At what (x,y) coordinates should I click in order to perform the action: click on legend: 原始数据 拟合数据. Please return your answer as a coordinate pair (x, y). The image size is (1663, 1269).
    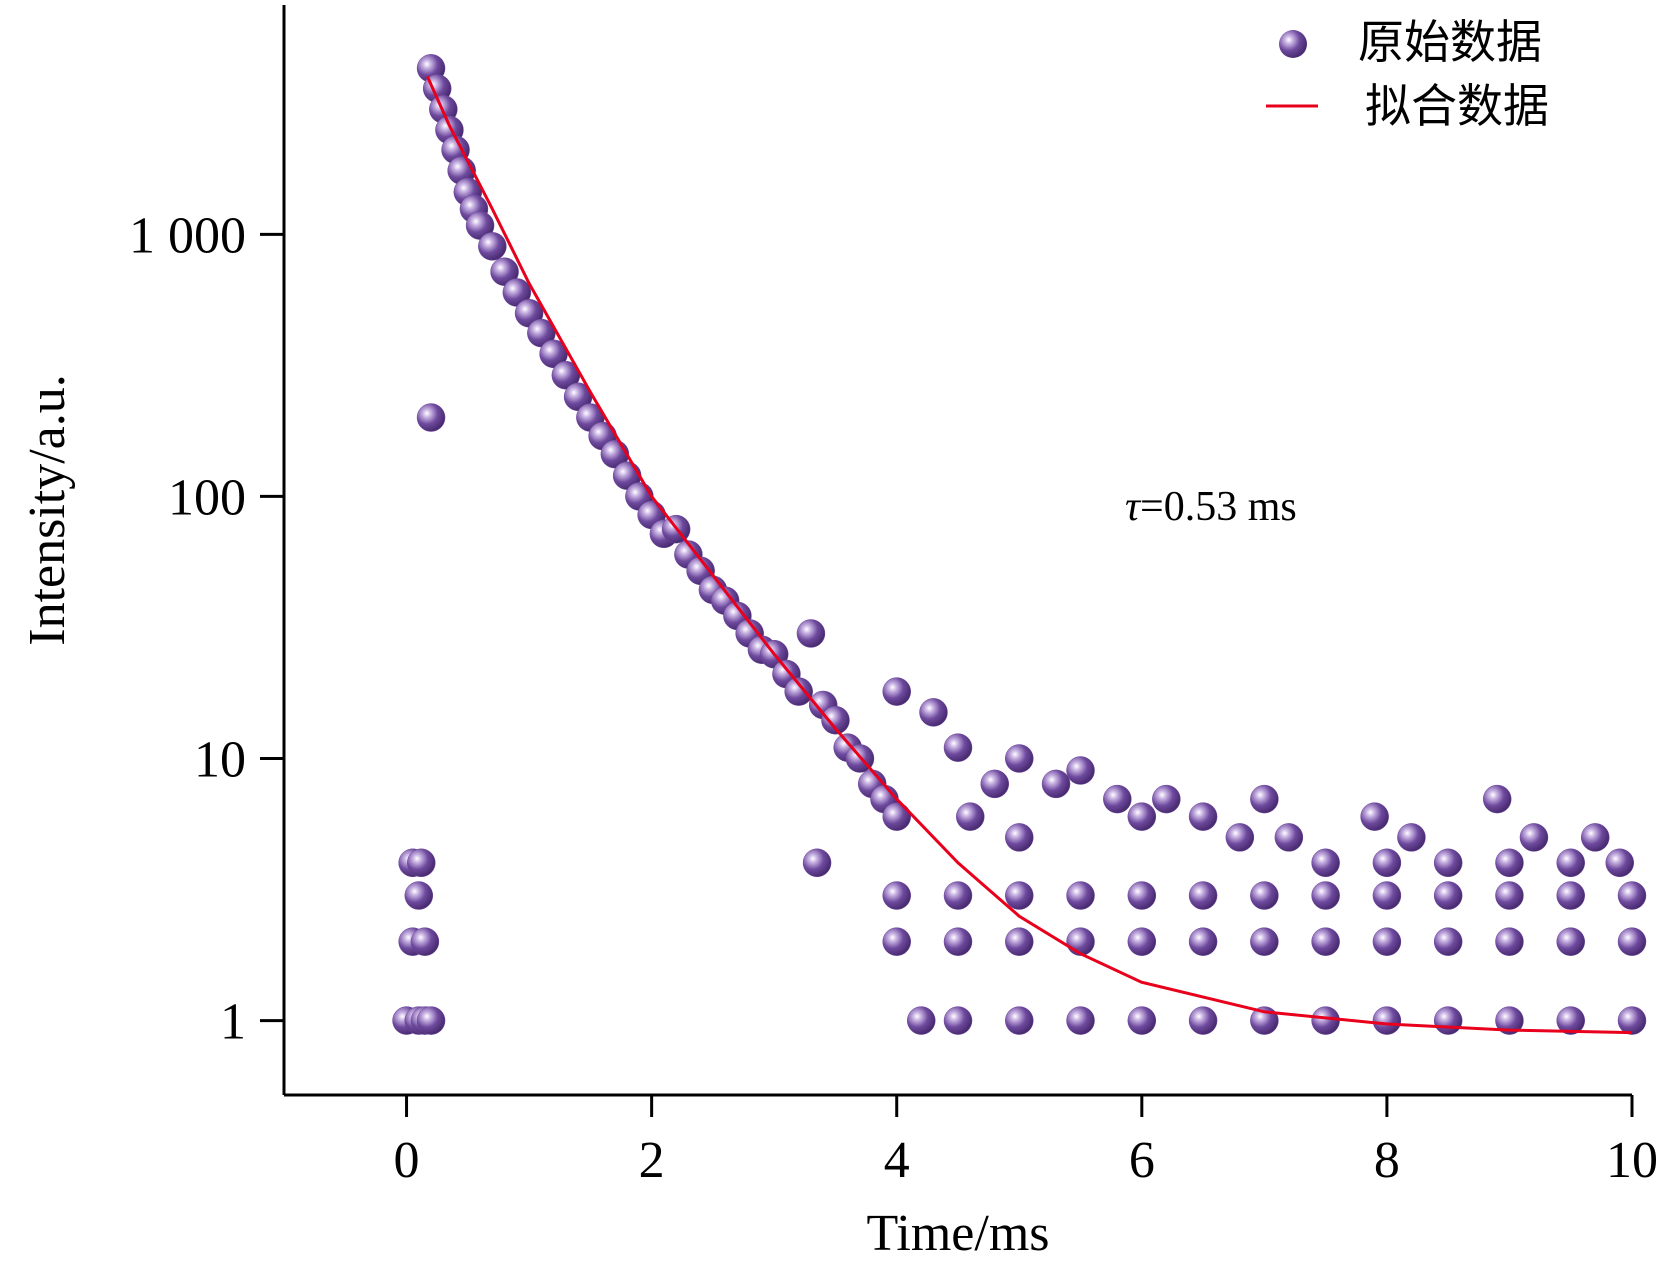
    Looking at the image, I should click on (1407, 74).